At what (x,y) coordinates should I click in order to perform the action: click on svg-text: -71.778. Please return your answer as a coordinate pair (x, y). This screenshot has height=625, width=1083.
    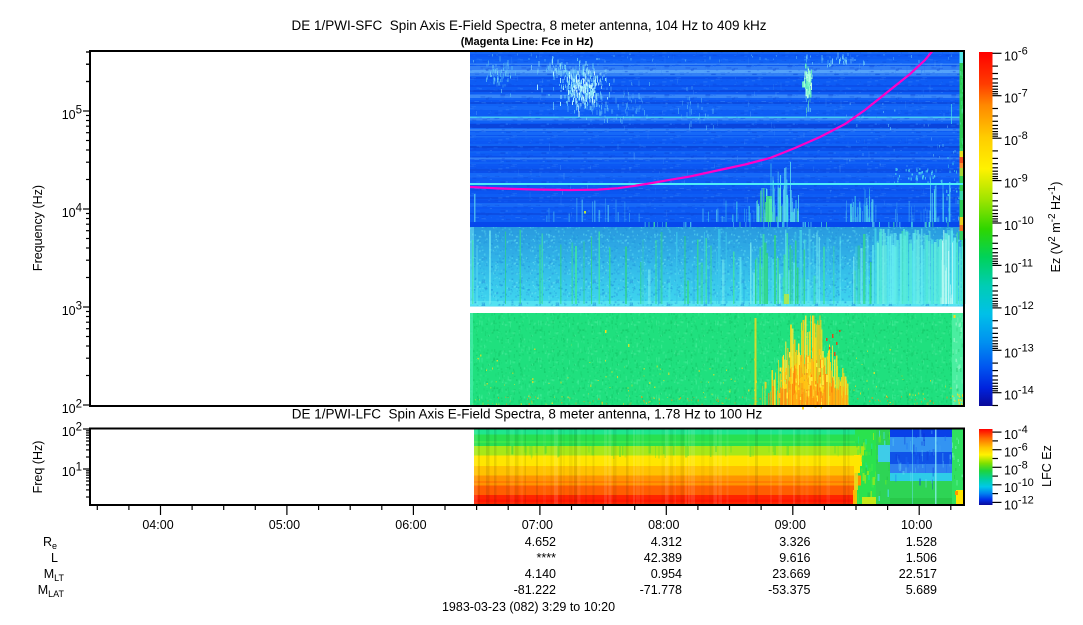
    Looking at the image, I should click on (661, 590).